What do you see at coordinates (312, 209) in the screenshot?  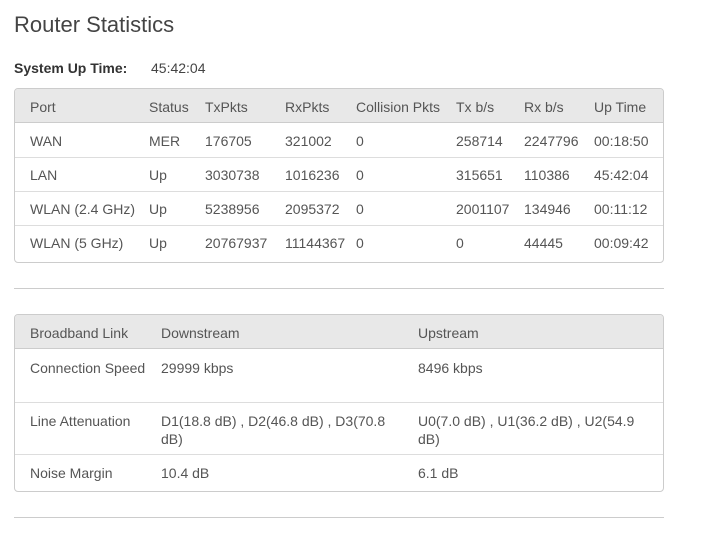 I see `cell: 2095372` at bounding box center [312, 209].